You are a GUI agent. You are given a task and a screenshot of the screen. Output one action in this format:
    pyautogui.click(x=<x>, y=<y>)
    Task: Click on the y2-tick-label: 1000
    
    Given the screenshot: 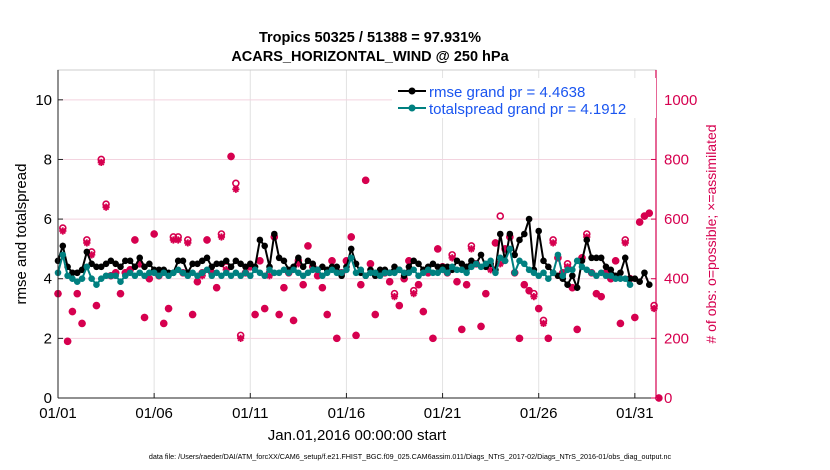 What is the action you would take?
    pyautogui.click(x=680, y=100)
    